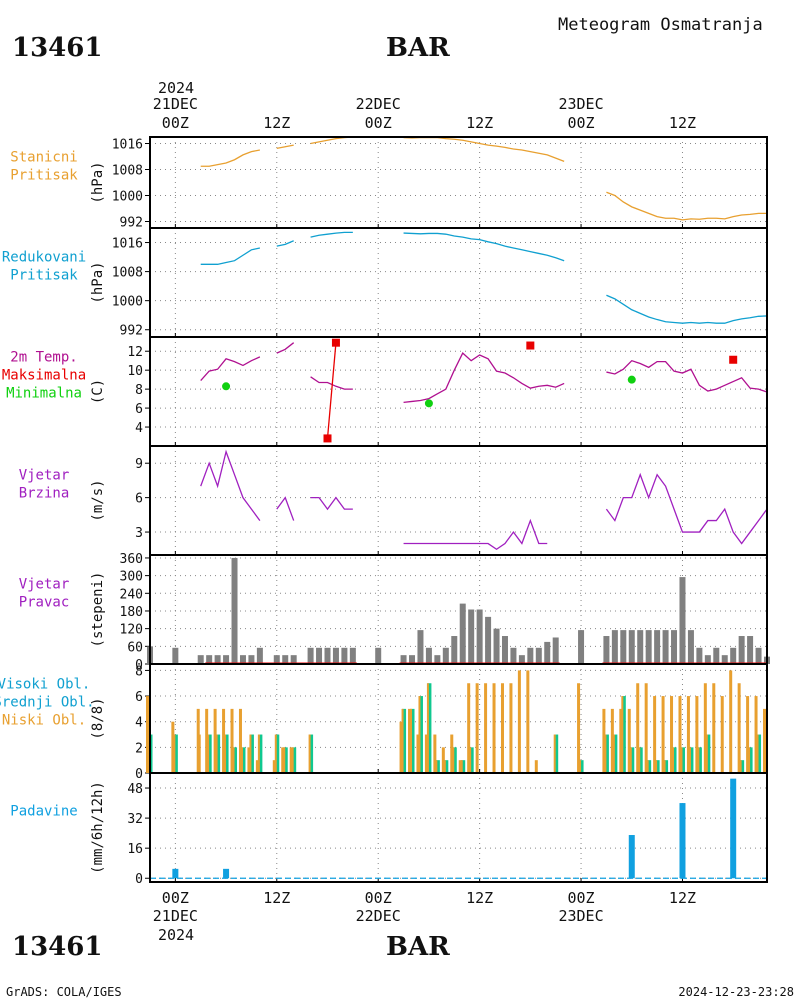 The width and height of the screenshot is (800, 1000). Describe the element at coordinates (175, 104) in the screenshot. I see `top-date-label: 21DEC` at that location.